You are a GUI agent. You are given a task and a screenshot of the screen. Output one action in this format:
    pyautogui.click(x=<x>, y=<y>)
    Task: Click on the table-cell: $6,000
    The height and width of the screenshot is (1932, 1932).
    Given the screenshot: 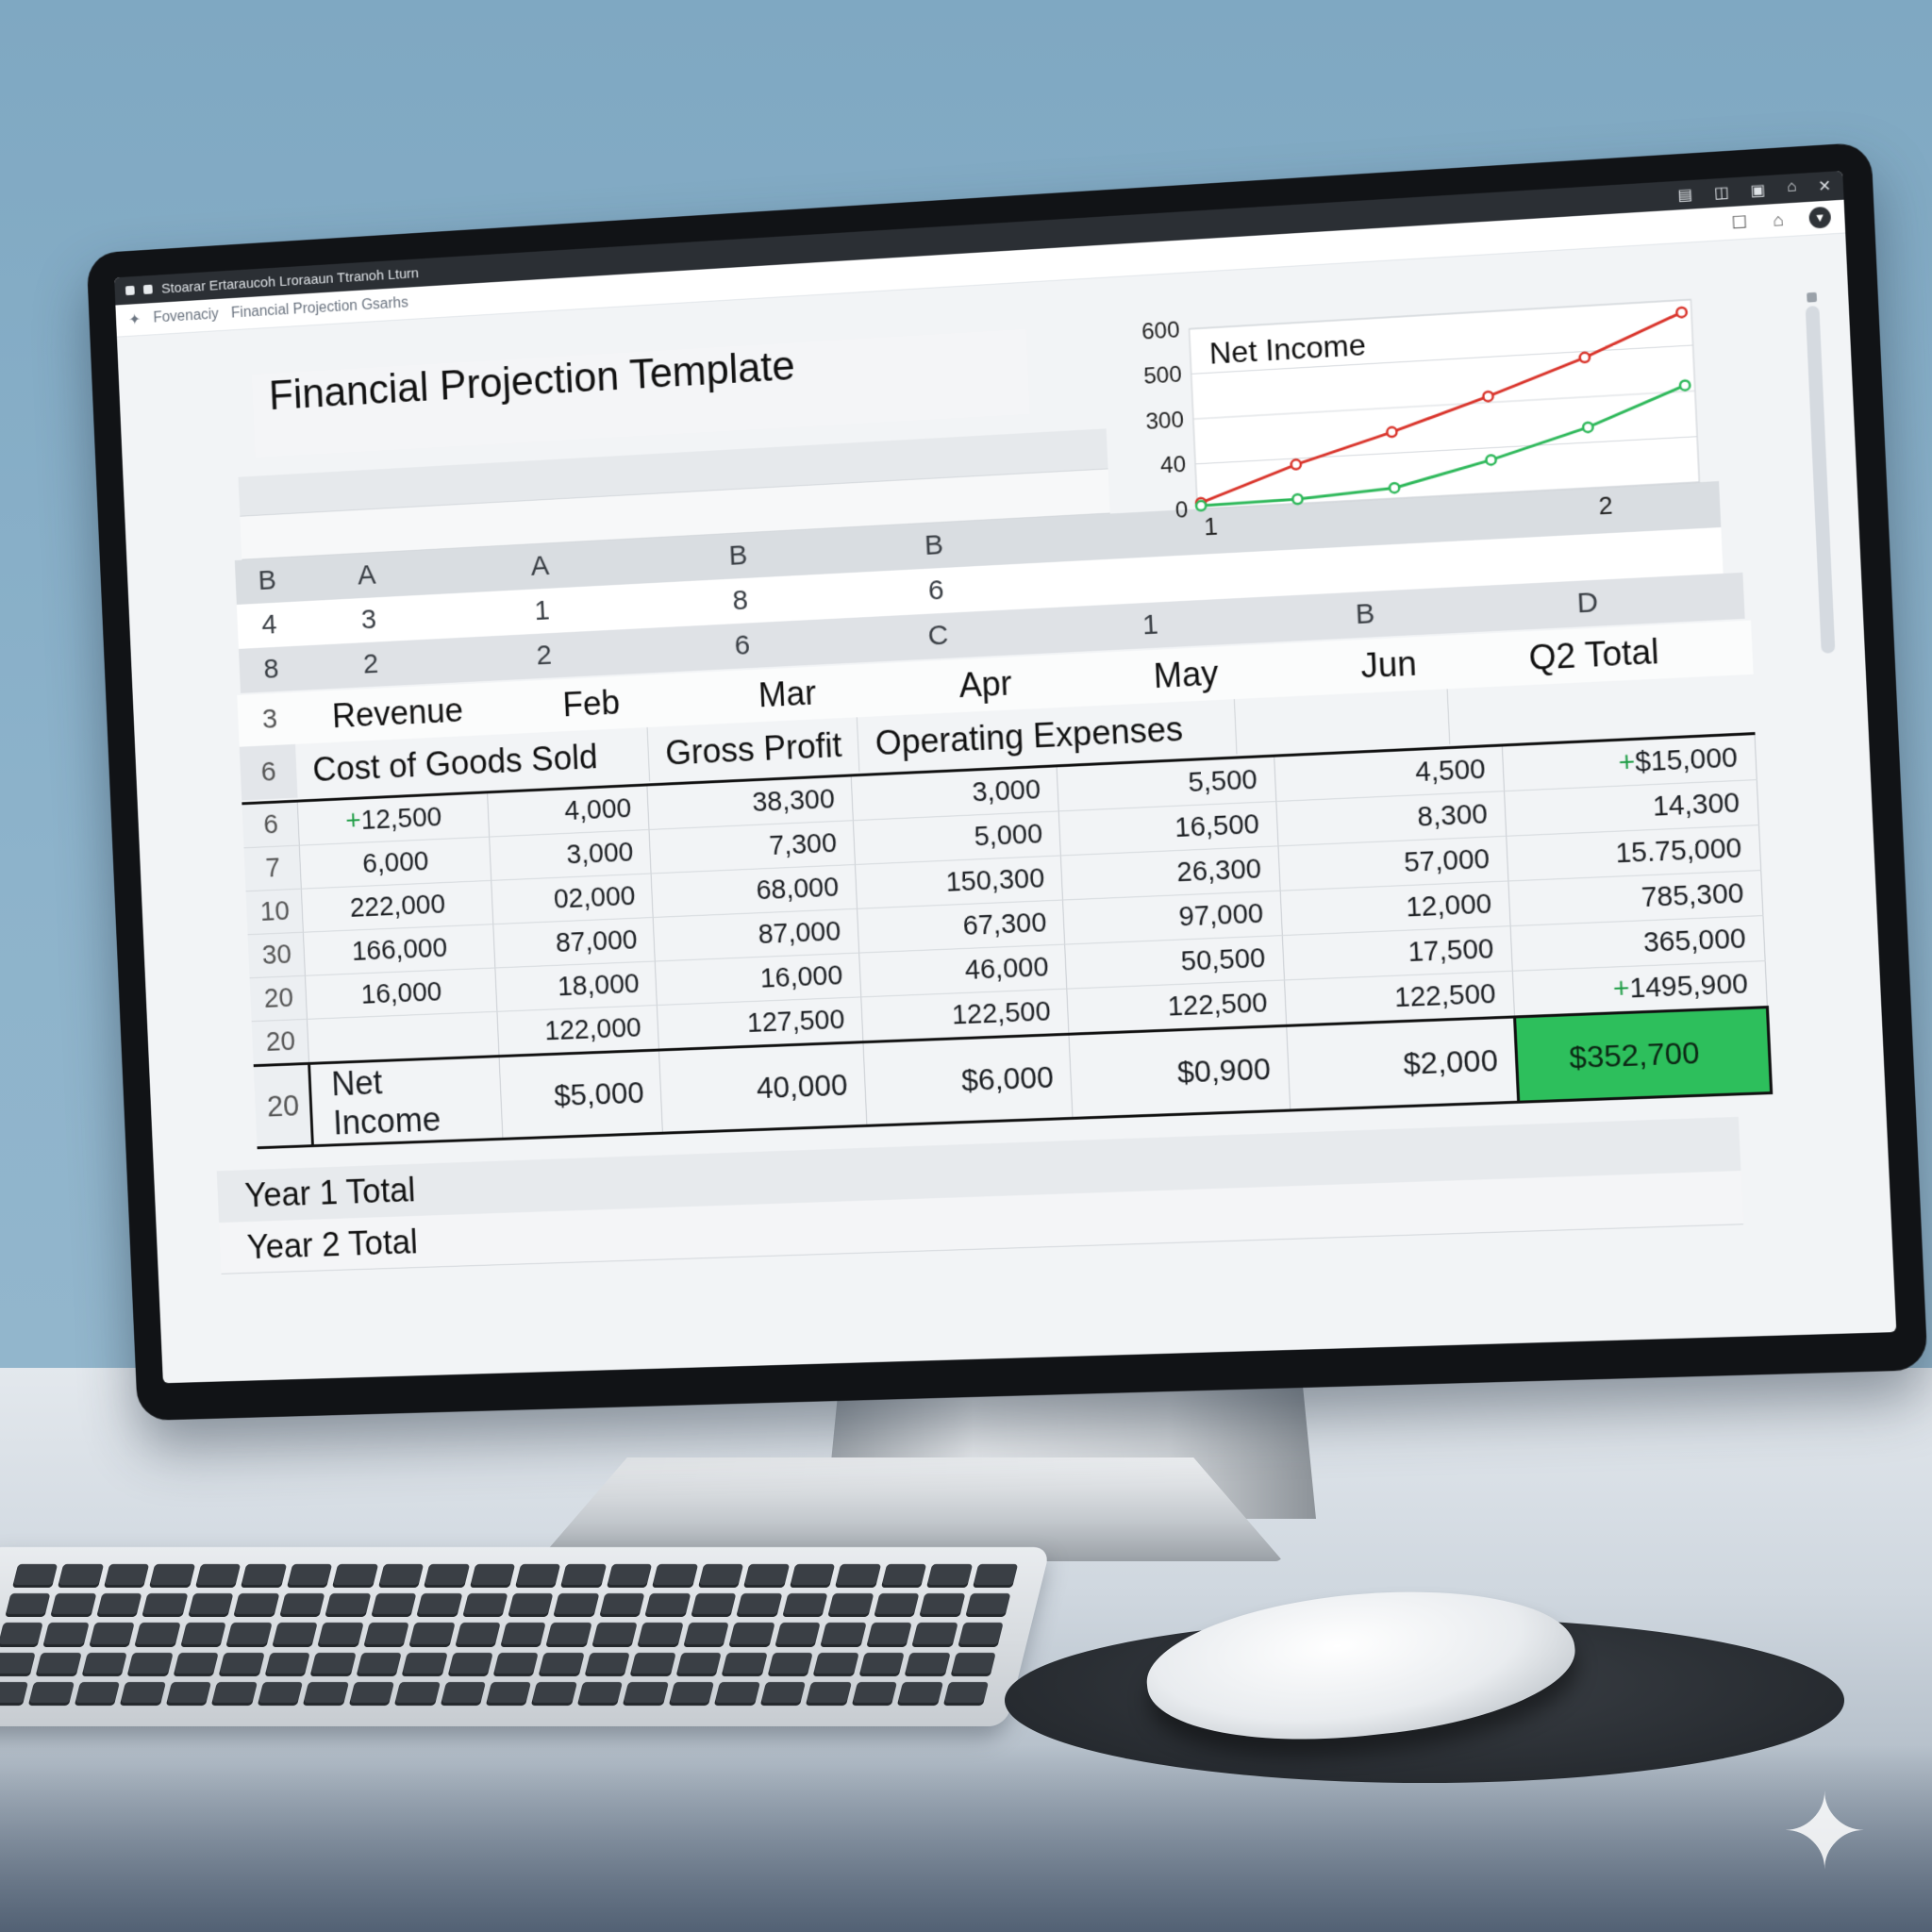 What is the action you would take?
    pyautogui.click(x=968, y=1080)
    